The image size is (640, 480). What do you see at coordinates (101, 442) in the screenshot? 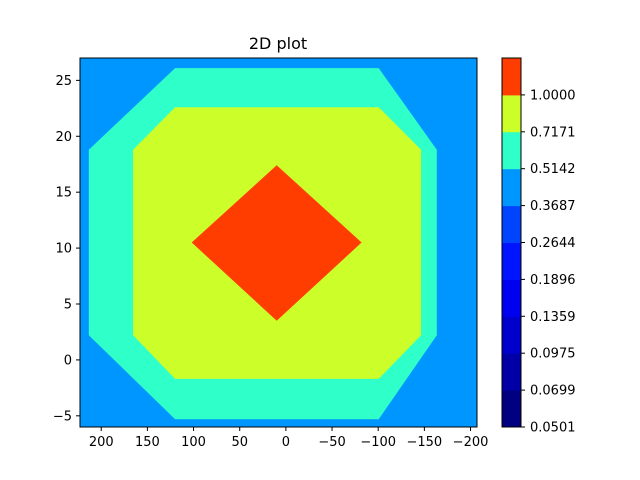
I see `x-tick-label: 200` at bounding box center [101, 442].